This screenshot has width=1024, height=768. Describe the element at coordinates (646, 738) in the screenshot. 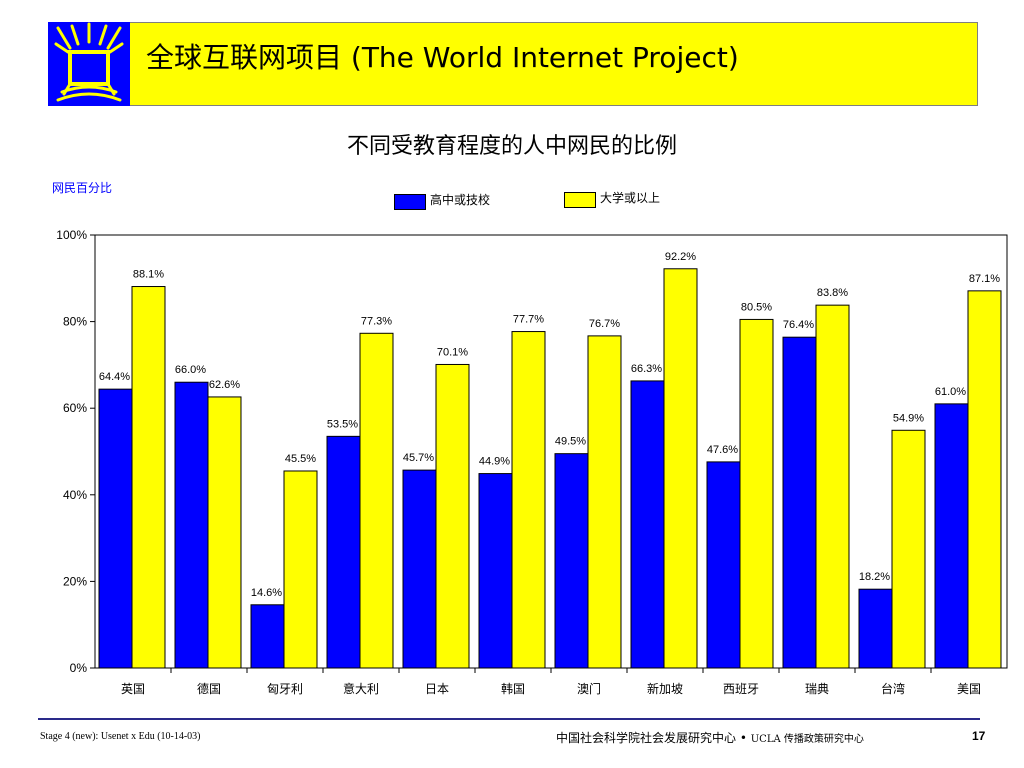

I see `footer-org-cass: 中国社会科学院社会发展研究中心` at that location.